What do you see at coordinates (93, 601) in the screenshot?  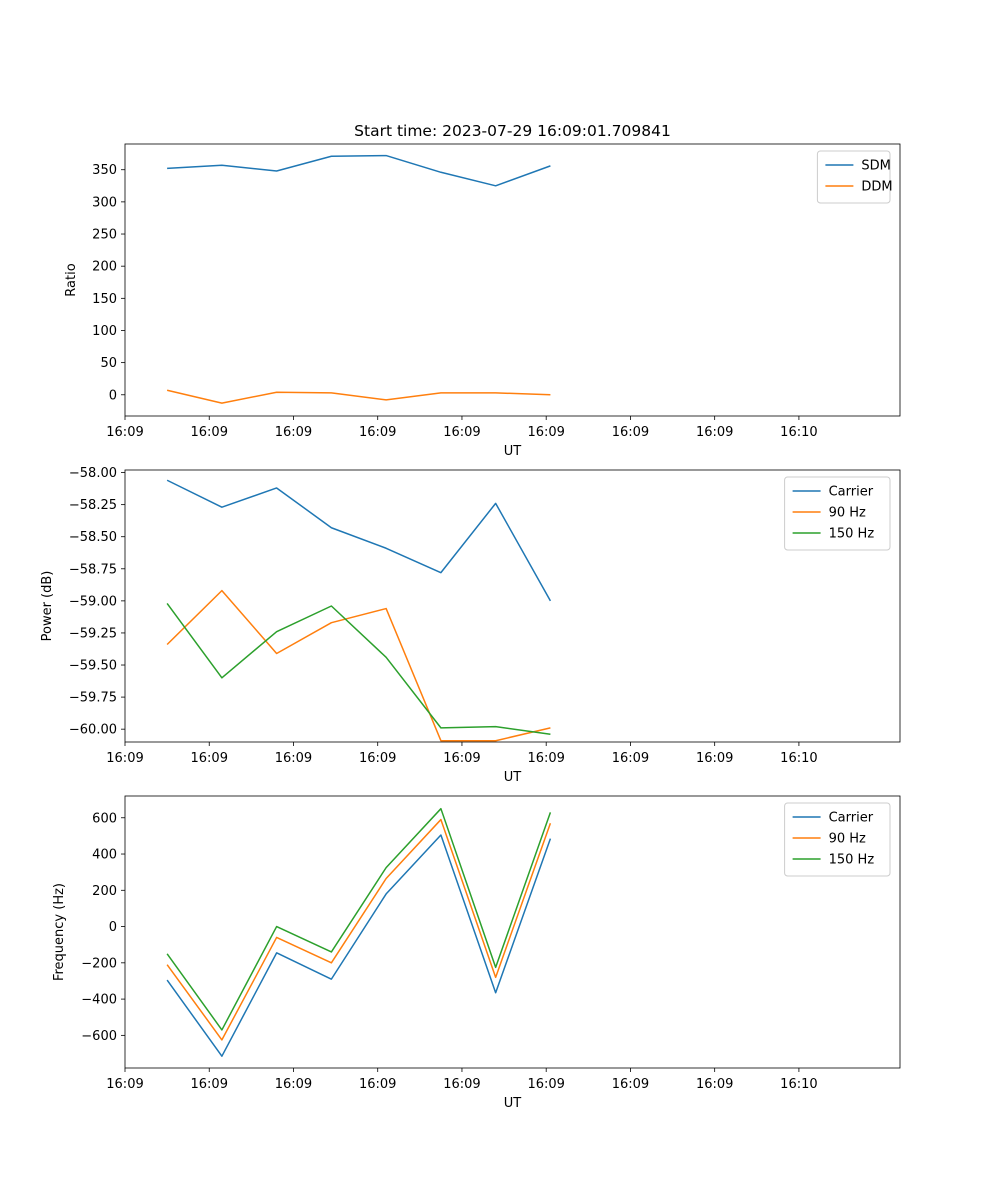 I see `y-tick-label: −59.00` at bounding box center [93, 601].